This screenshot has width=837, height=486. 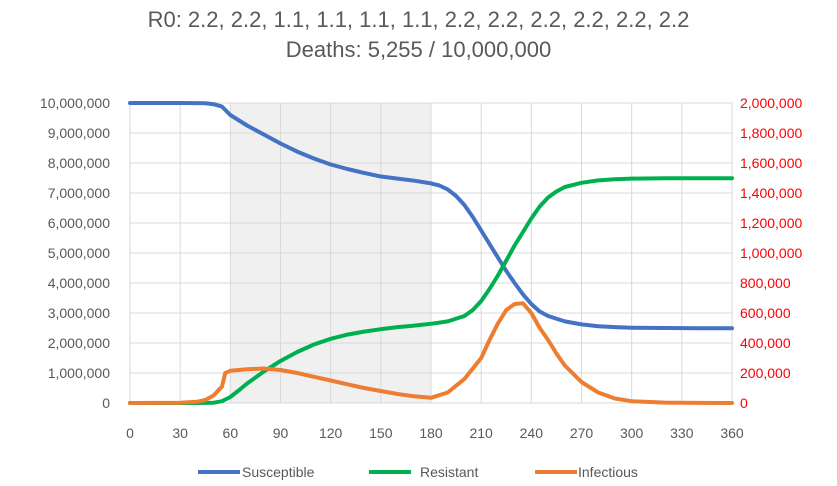 What do you see at coordinates (180, 433) in the screenshot?
I see `x-axis-tick-label: 30` at bounding box center [180, 433].